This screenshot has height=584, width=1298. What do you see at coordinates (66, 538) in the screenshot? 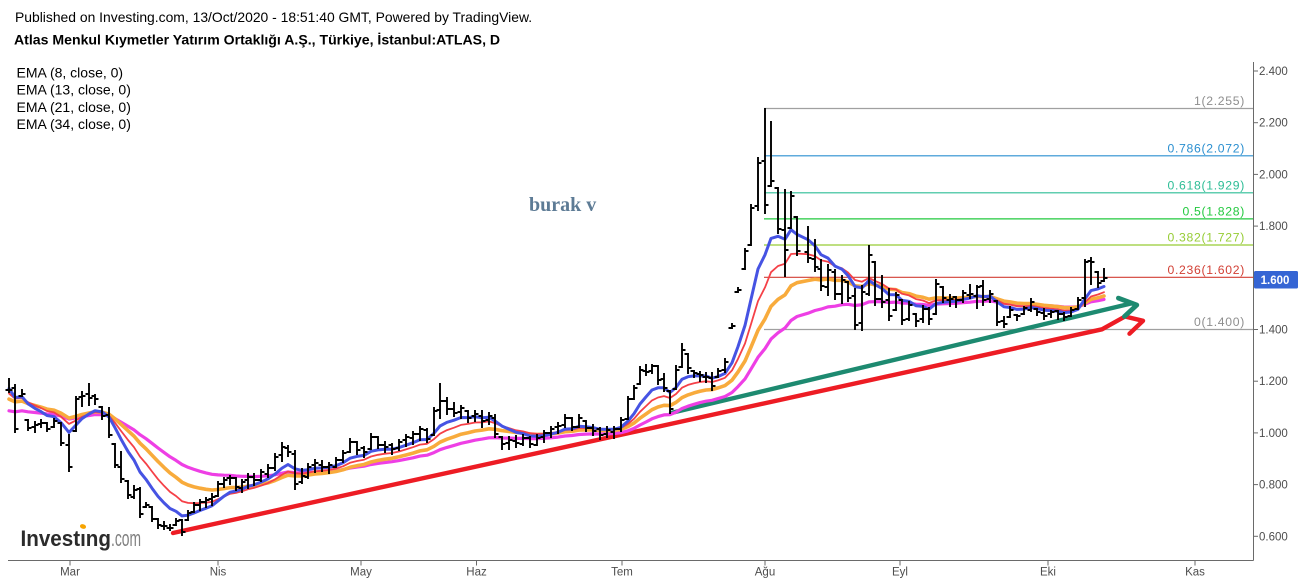
I see `svg-text: Investıng` at bounding box center [66, 538].